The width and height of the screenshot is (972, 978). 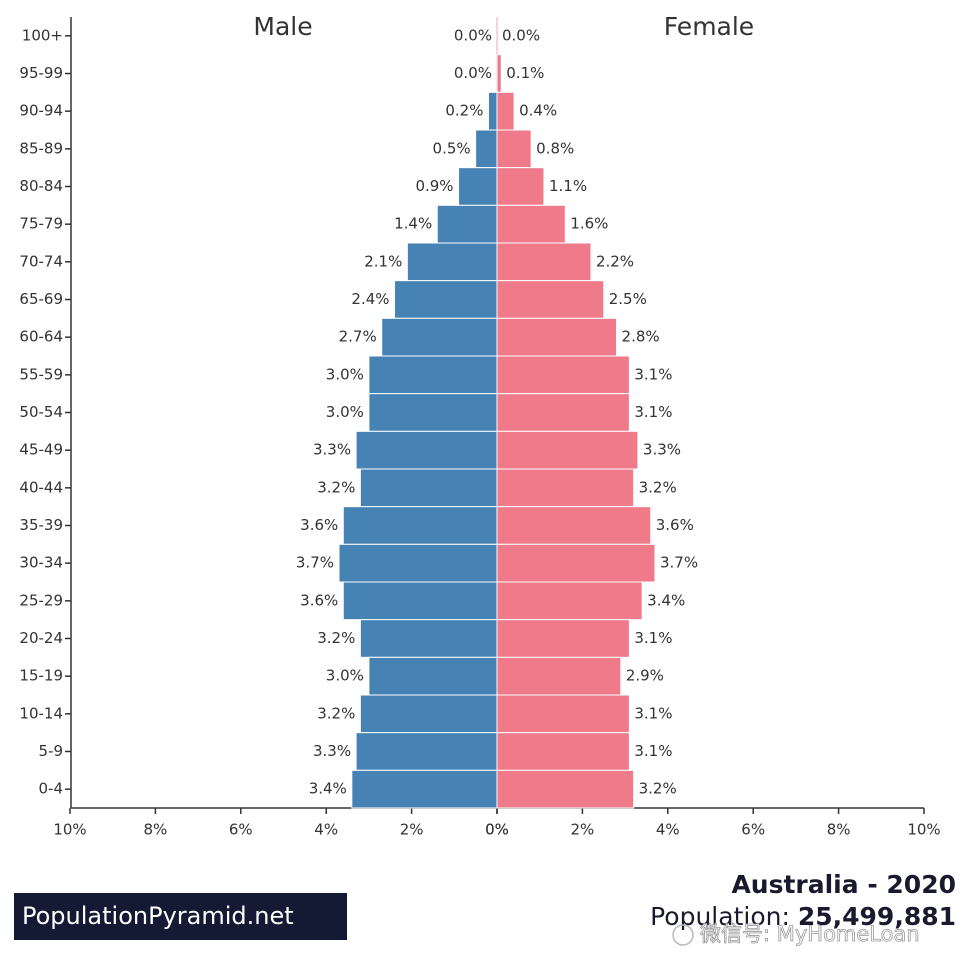 I want to click on watermark-icon, so click(x=683, y=935).